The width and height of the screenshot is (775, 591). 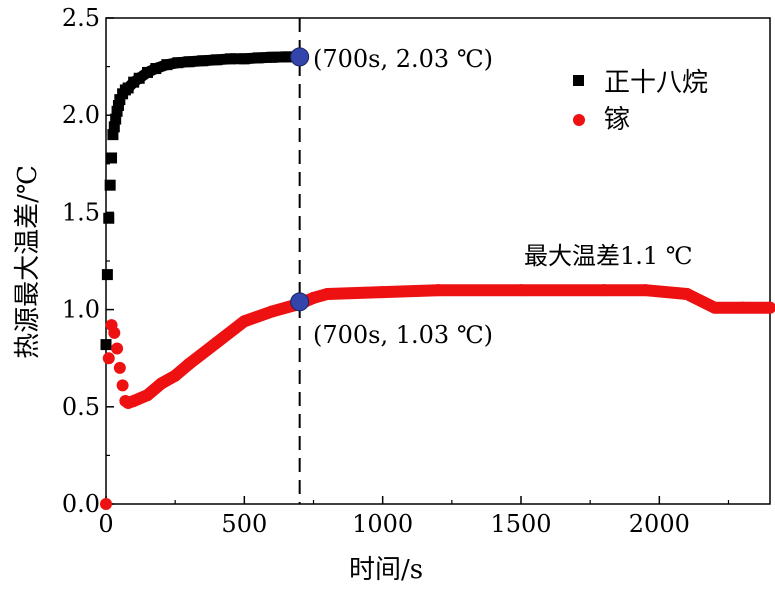 What do you see at coordinates (656, 83) in the screenshot?
I see `legend-label-octadecane: 正十八烷` at bounding box center [656, 83].